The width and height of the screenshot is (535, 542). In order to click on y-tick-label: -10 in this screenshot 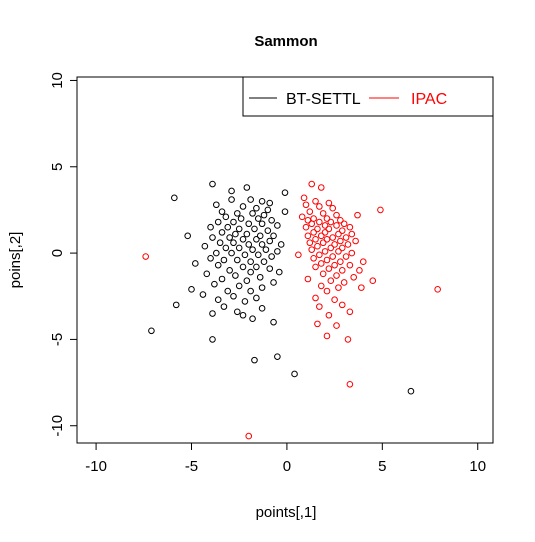, I will do `click(57, 426)`.